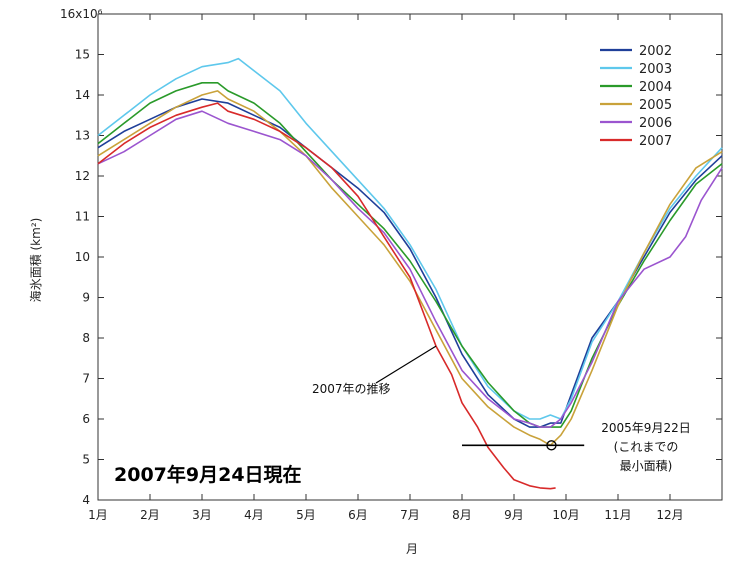  What do you see at coordinates (669, 515) in the screenshot?
I see `x-tick-label: 12月` at bounding box center [669, 515].